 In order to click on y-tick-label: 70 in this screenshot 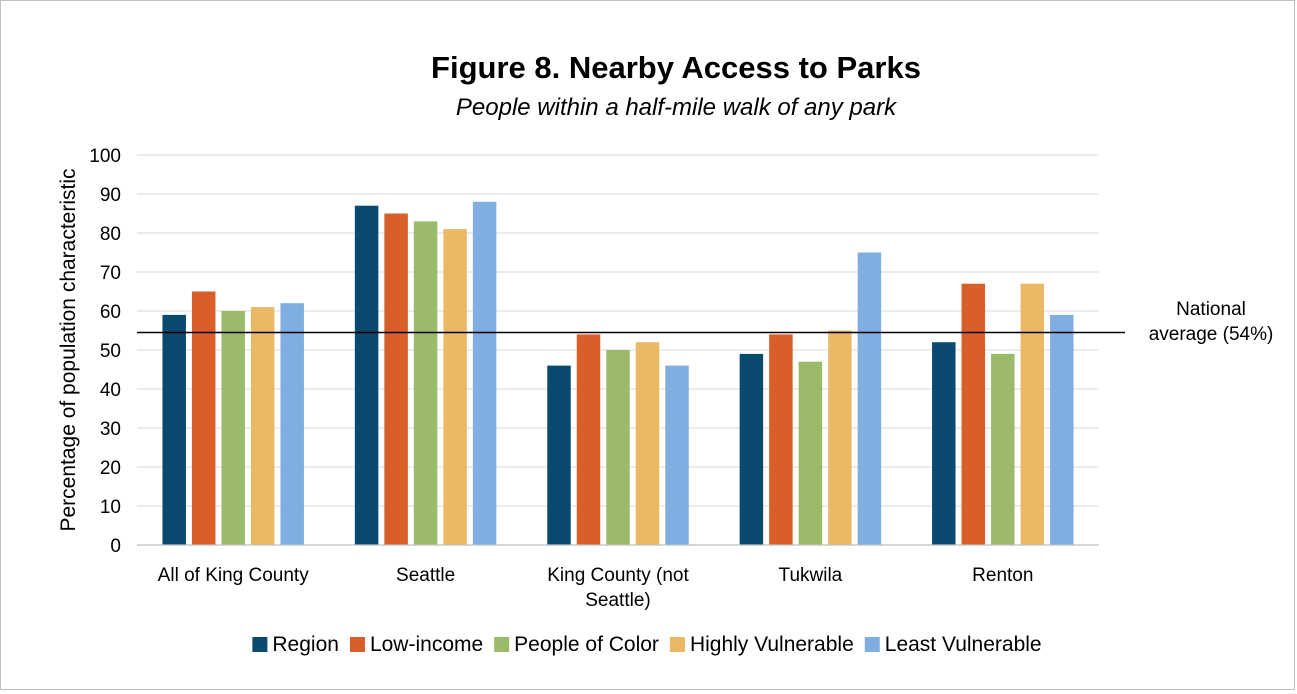, I will do `click(110, 273)`.